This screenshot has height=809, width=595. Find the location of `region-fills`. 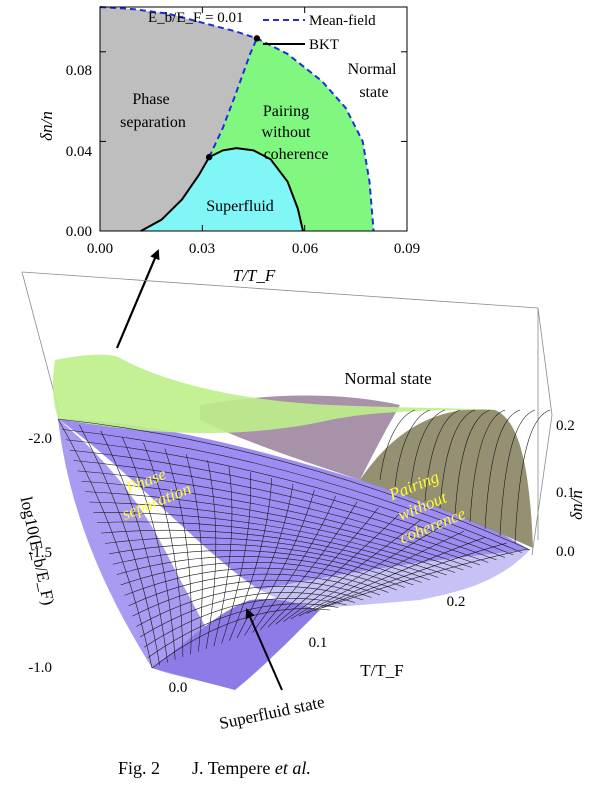

region-fills is located at coordinates (237, 119).